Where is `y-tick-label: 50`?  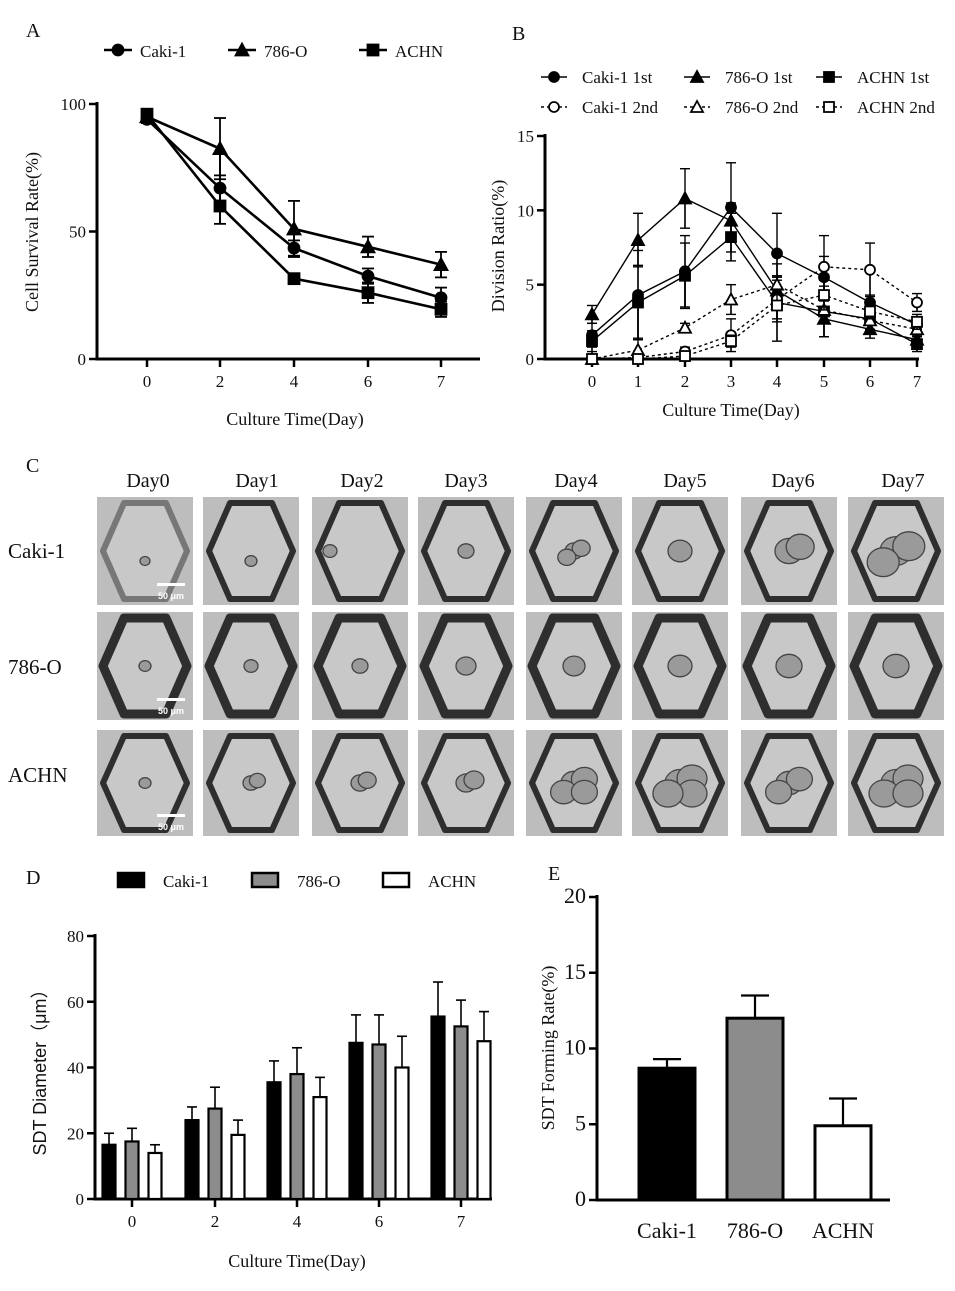 y-tick-label: 50 is located at coordinates (77, 232).